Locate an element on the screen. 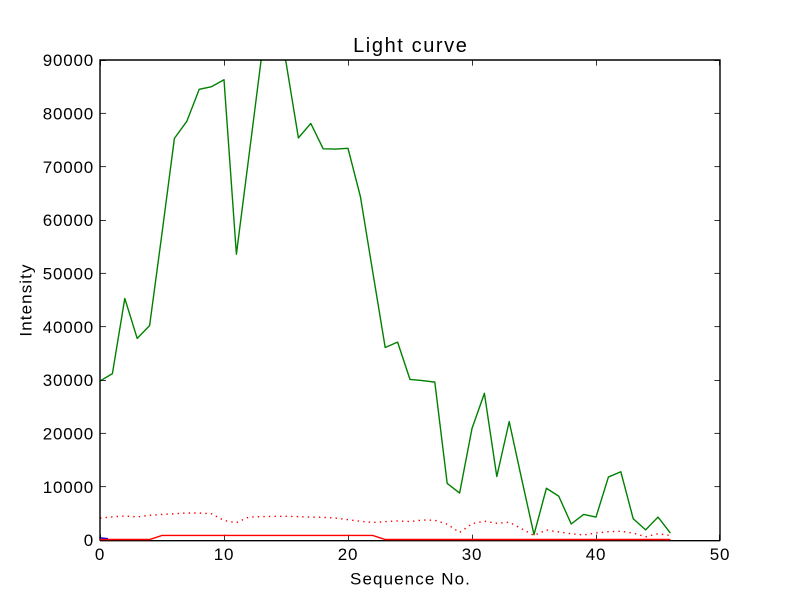 This screenshot has height=600, width=800. svg-text: 10000 is located at coordinates (68, 487).